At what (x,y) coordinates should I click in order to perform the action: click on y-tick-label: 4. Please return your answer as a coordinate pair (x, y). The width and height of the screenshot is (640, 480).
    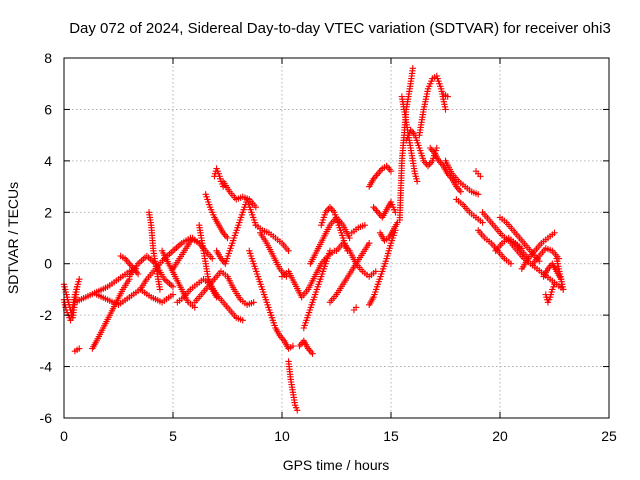
    Looking at the image, I should click on (48, 161).